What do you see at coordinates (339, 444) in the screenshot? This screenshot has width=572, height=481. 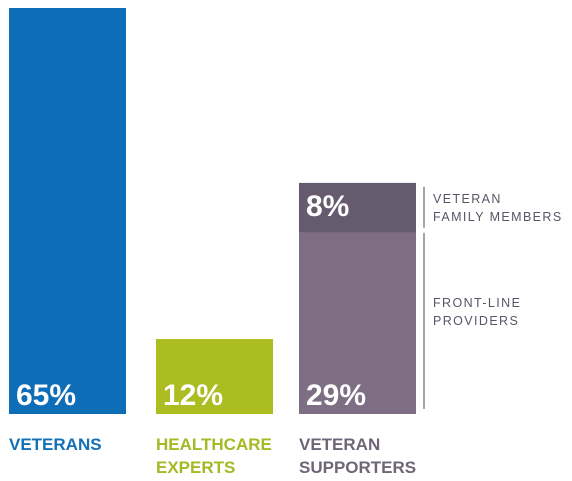 I see `category-label: VETERAN` at bounding box center [339, 444].